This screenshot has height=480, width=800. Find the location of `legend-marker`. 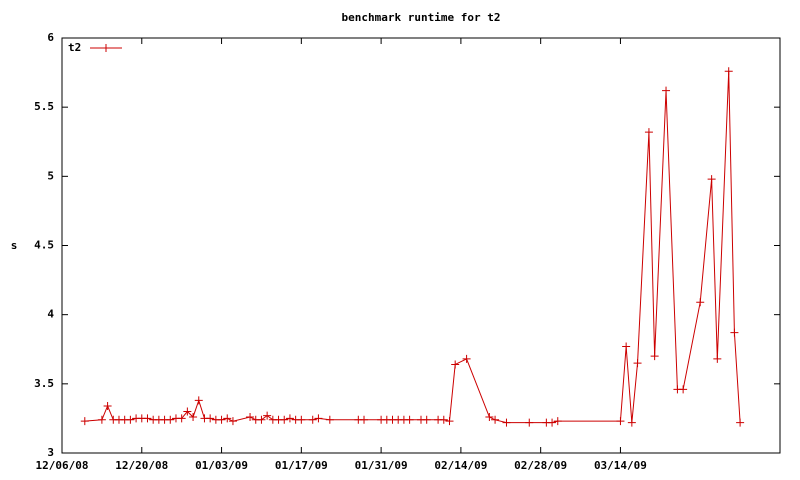

legend-marker is located at coordinates (106, 48).